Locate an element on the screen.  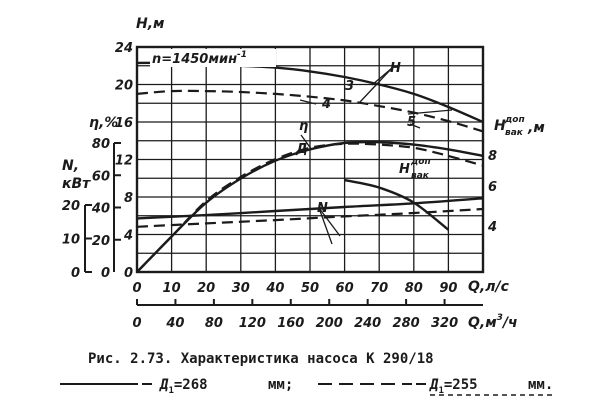
right-hvak-label: Н доп вак ,м is located at coordinates (519, 126).